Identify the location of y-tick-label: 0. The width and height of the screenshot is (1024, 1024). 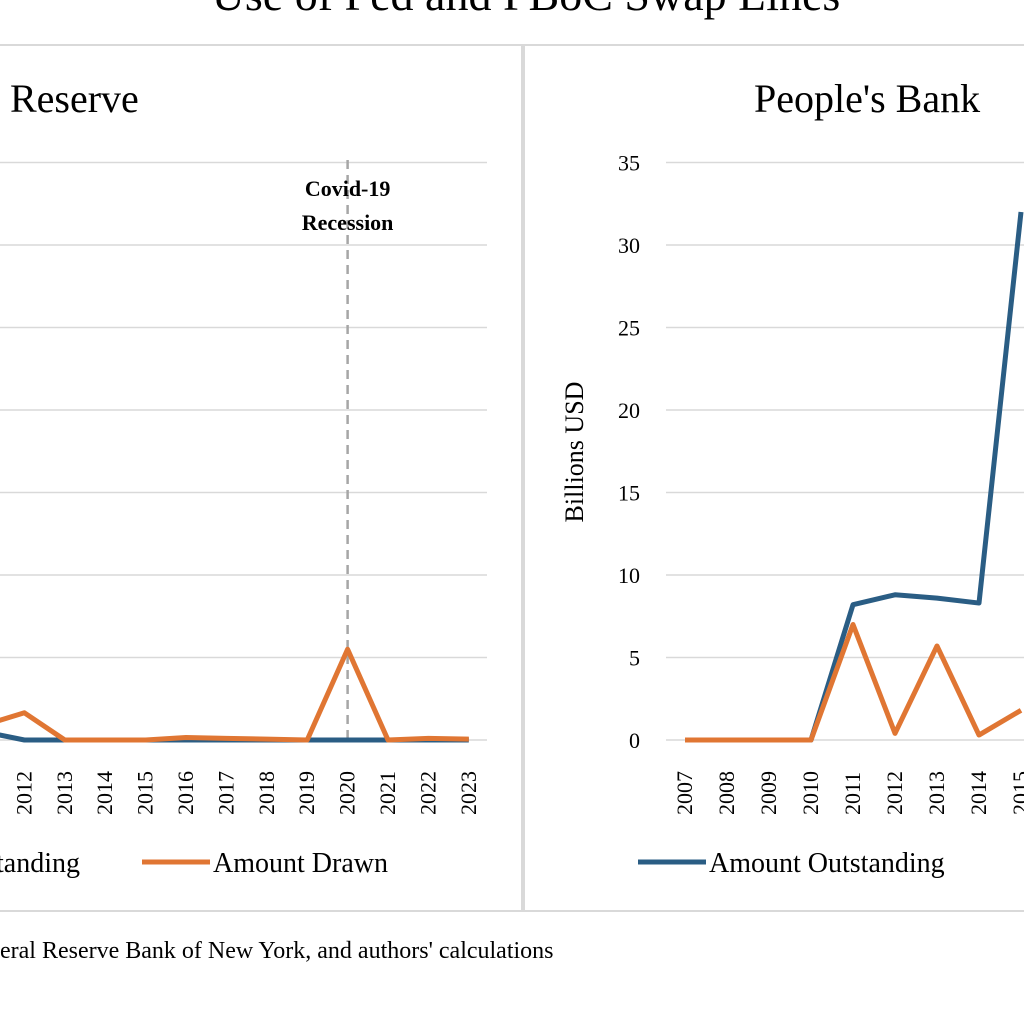
(634, 740).